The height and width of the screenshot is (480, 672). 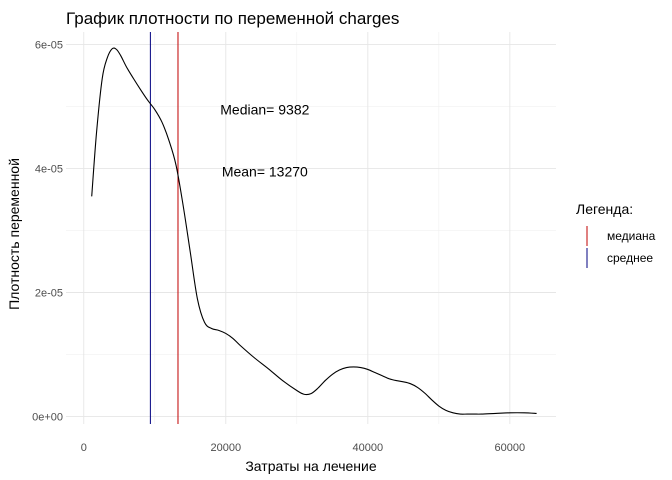 I want to click on x-axis-ticks: 0 20000 40000 60000, so click(x=303, y=448).